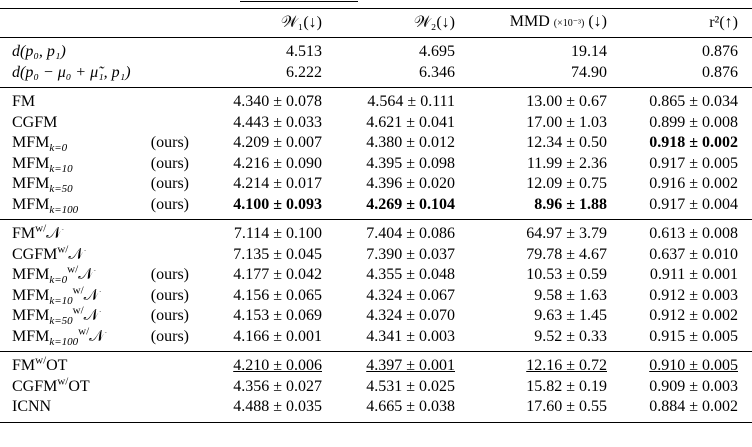  I want to click on value-cell: 6.346, so click(388, 75).